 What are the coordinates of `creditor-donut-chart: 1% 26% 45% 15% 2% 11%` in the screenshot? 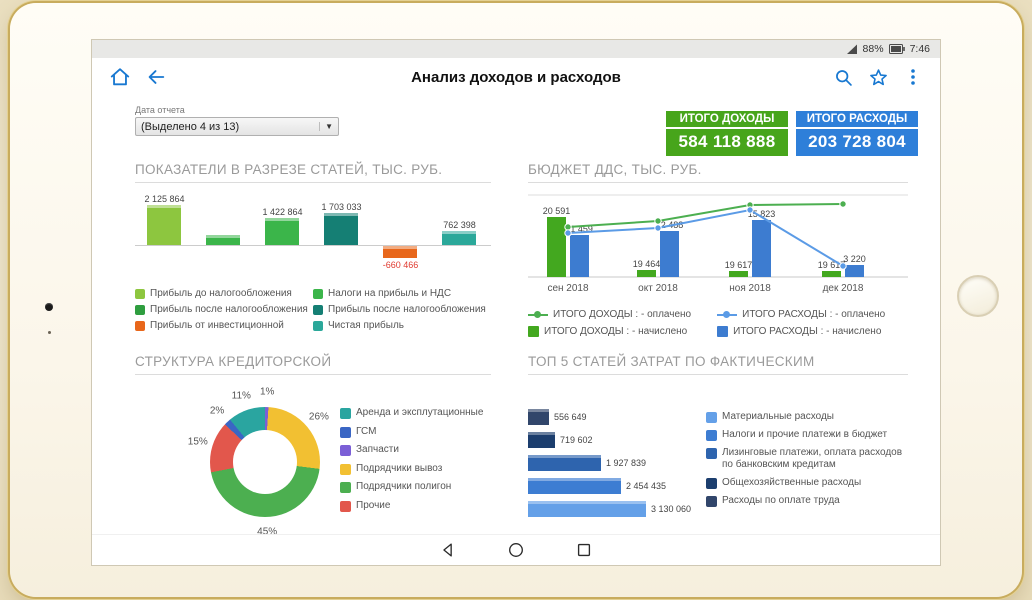 It's located at (268, 458).